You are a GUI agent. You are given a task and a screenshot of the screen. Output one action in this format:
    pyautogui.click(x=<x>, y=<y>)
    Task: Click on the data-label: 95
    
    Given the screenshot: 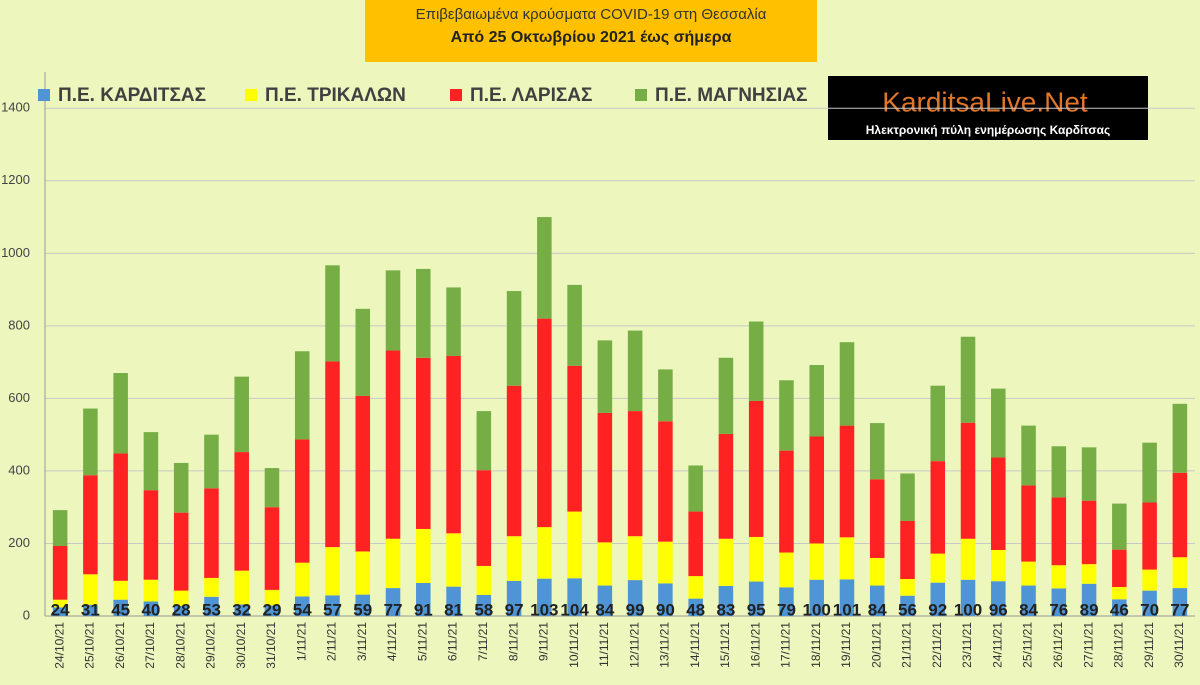 What is the action you would take?
    pyautogui.click(x=756, y=609)
    